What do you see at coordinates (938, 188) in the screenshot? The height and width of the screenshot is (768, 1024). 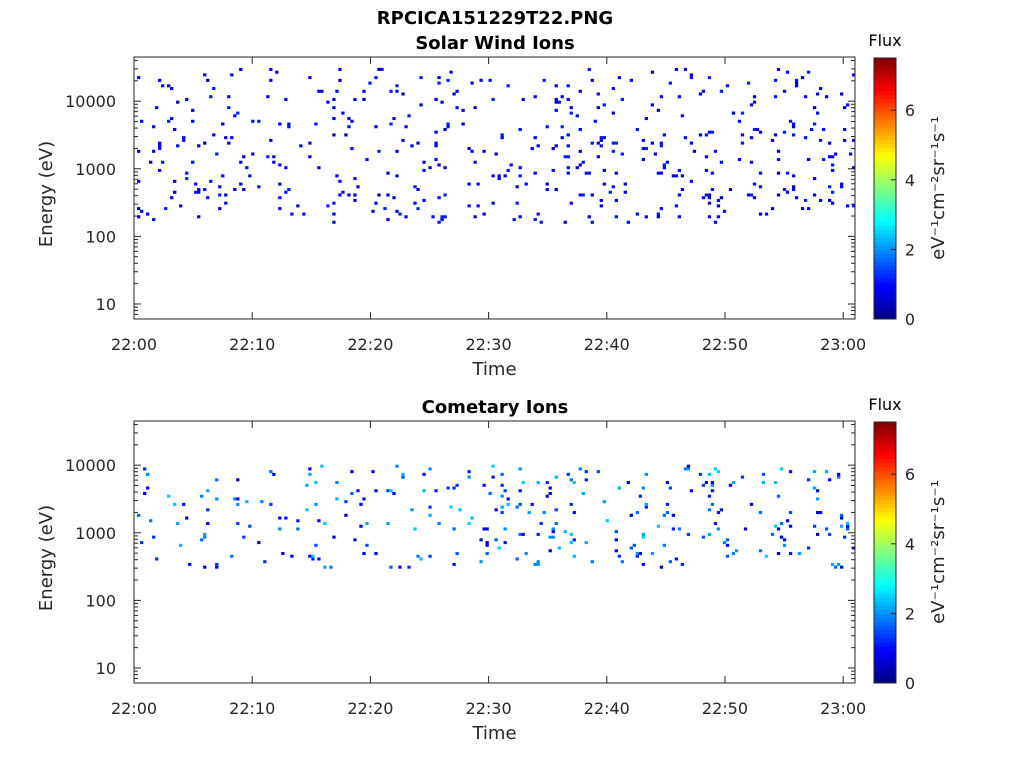 I see `solar-wind-ions-colorbar-label: eV⁻¹cm⁻²sr⁻¹s⁻¹` at bounding box center [938, 188].